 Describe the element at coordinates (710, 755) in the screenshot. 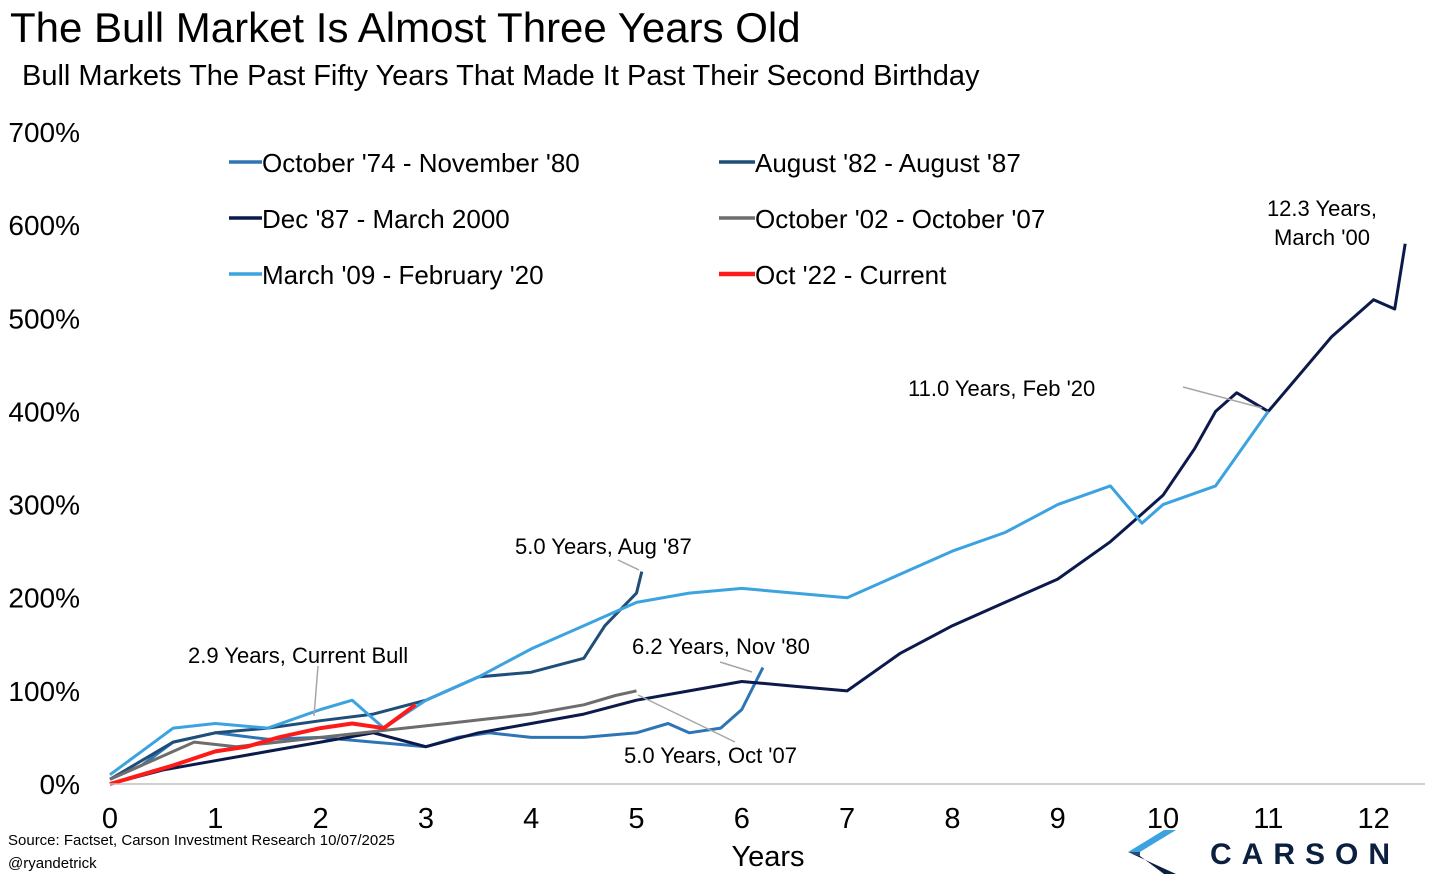

I see `annotation-5-years-oct07: 5.0 Years, Oct '07` at that location.